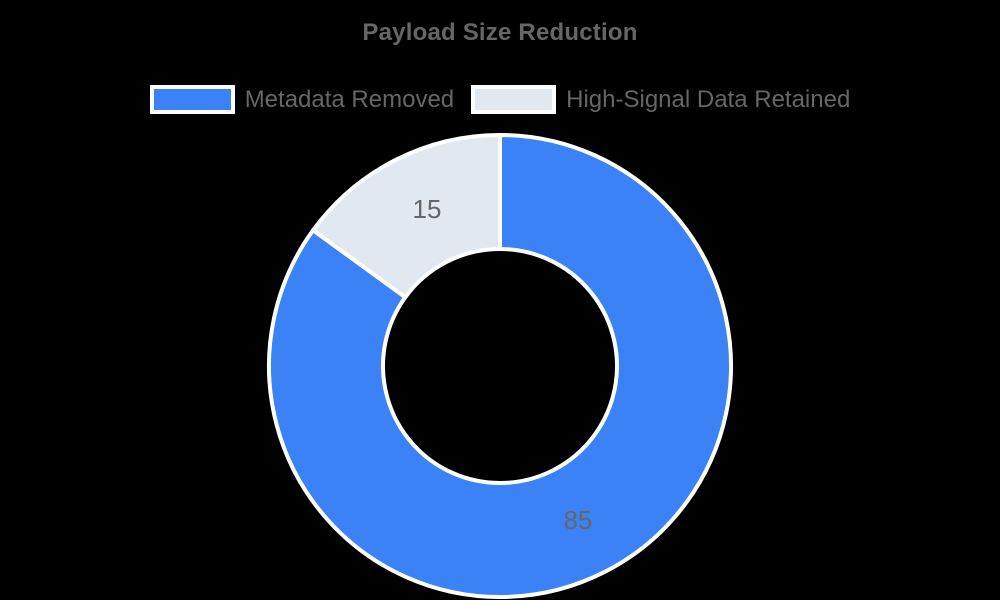 The height and width of the screenshot is (600, 1000). I want to click on slice-value-label-high-signal-data-retained: 15, so click(427, 209).